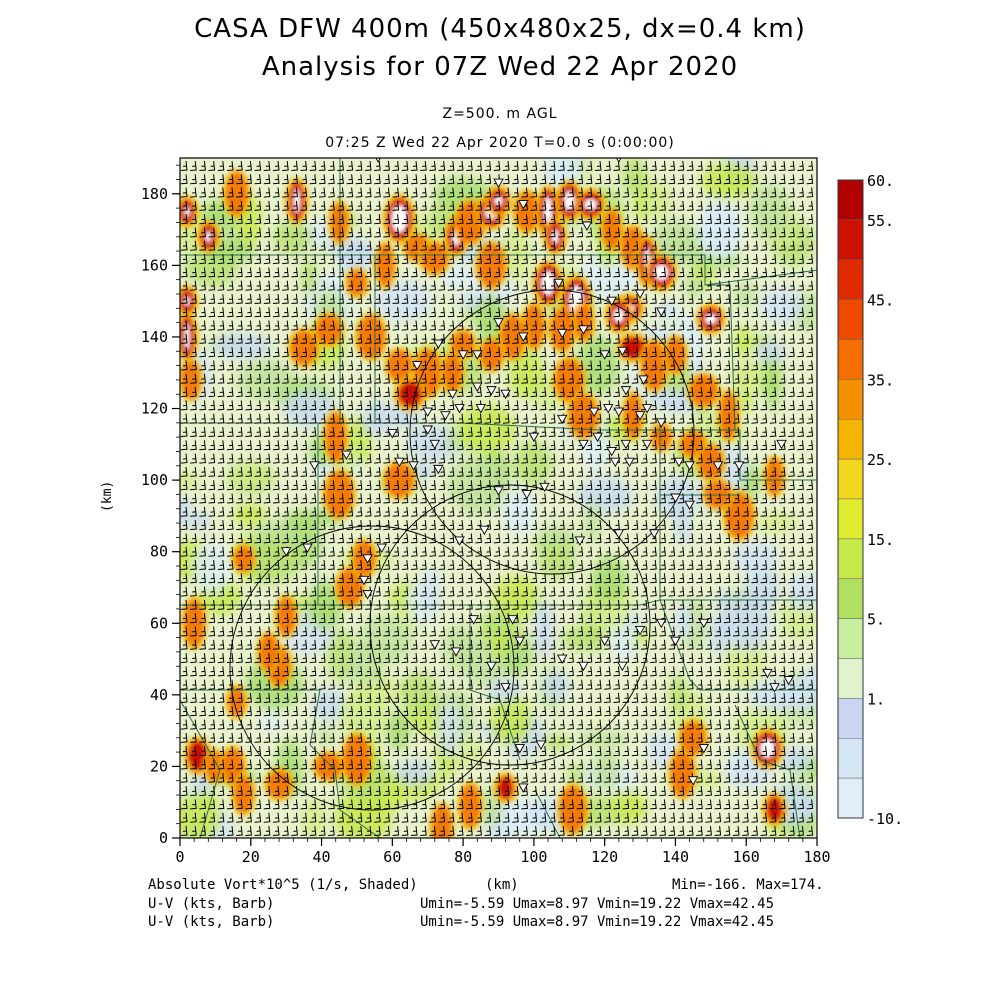 The height and width of the screenshot is (1000, 1000). Describe the element at coordinates (816, 857) in the screenshot. I see `x-tick-label: 180` at that location.